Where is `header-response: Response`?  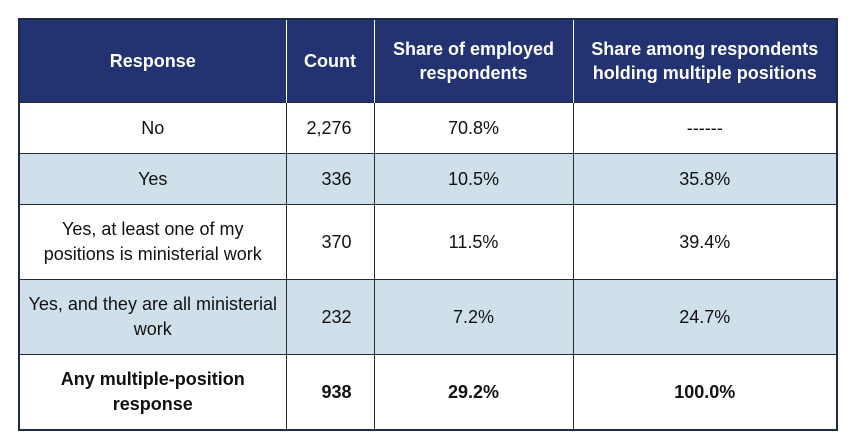
header-response: Response is located at coordinates (153, 61).